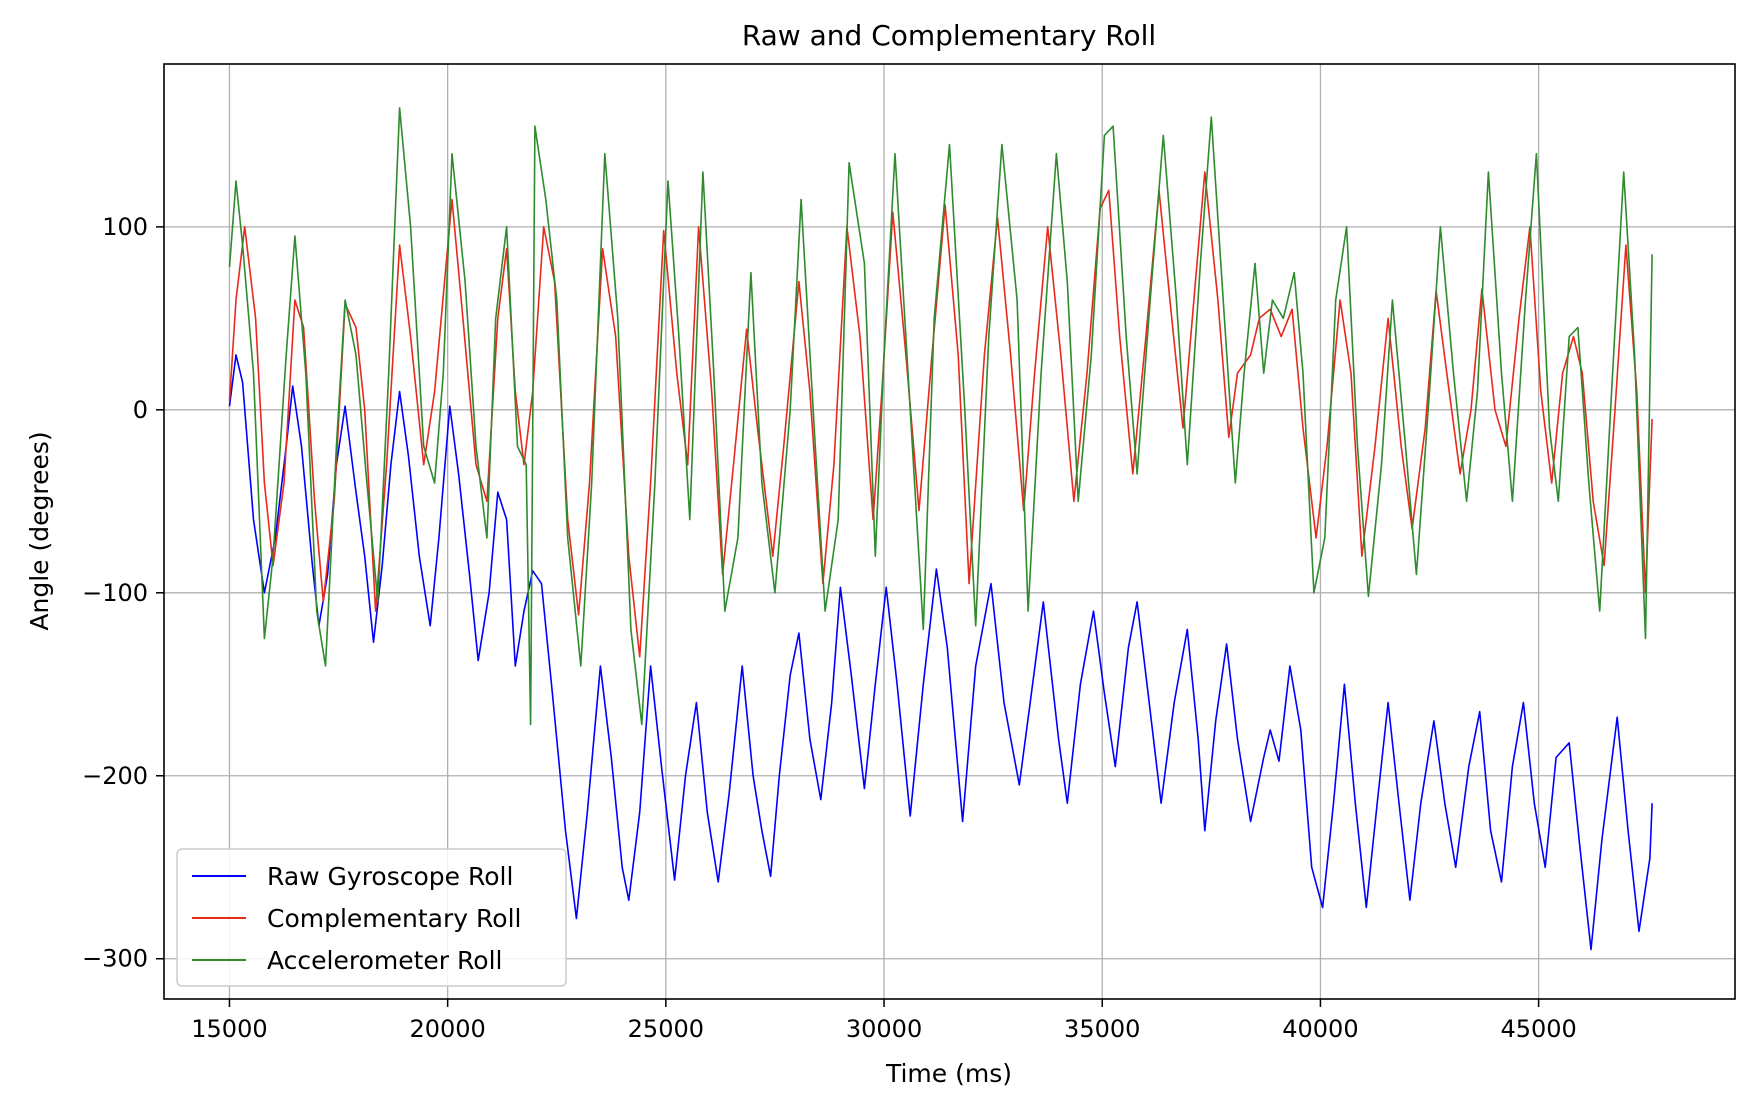 Image resolution: width=1758 pixels, height=1098 pixels. I want to click on x-axis-ticks: 15000 20000 25000 30000 35000 40000 45000, so click(884, 1021).